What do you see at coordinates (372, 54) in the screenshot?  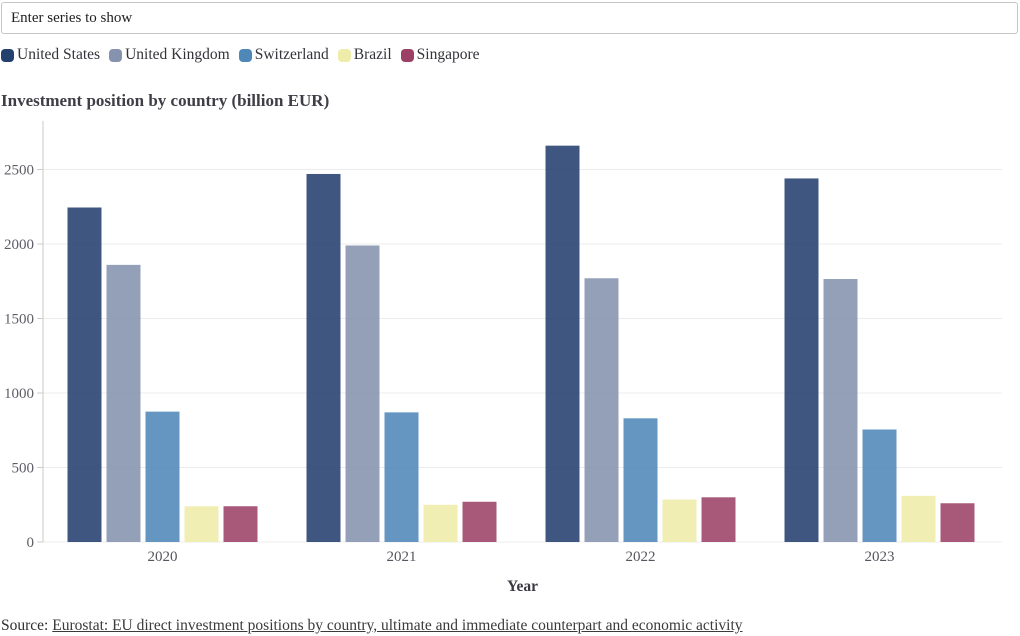 I see `legend-label: Brazil` at bounding box center [372, 54].